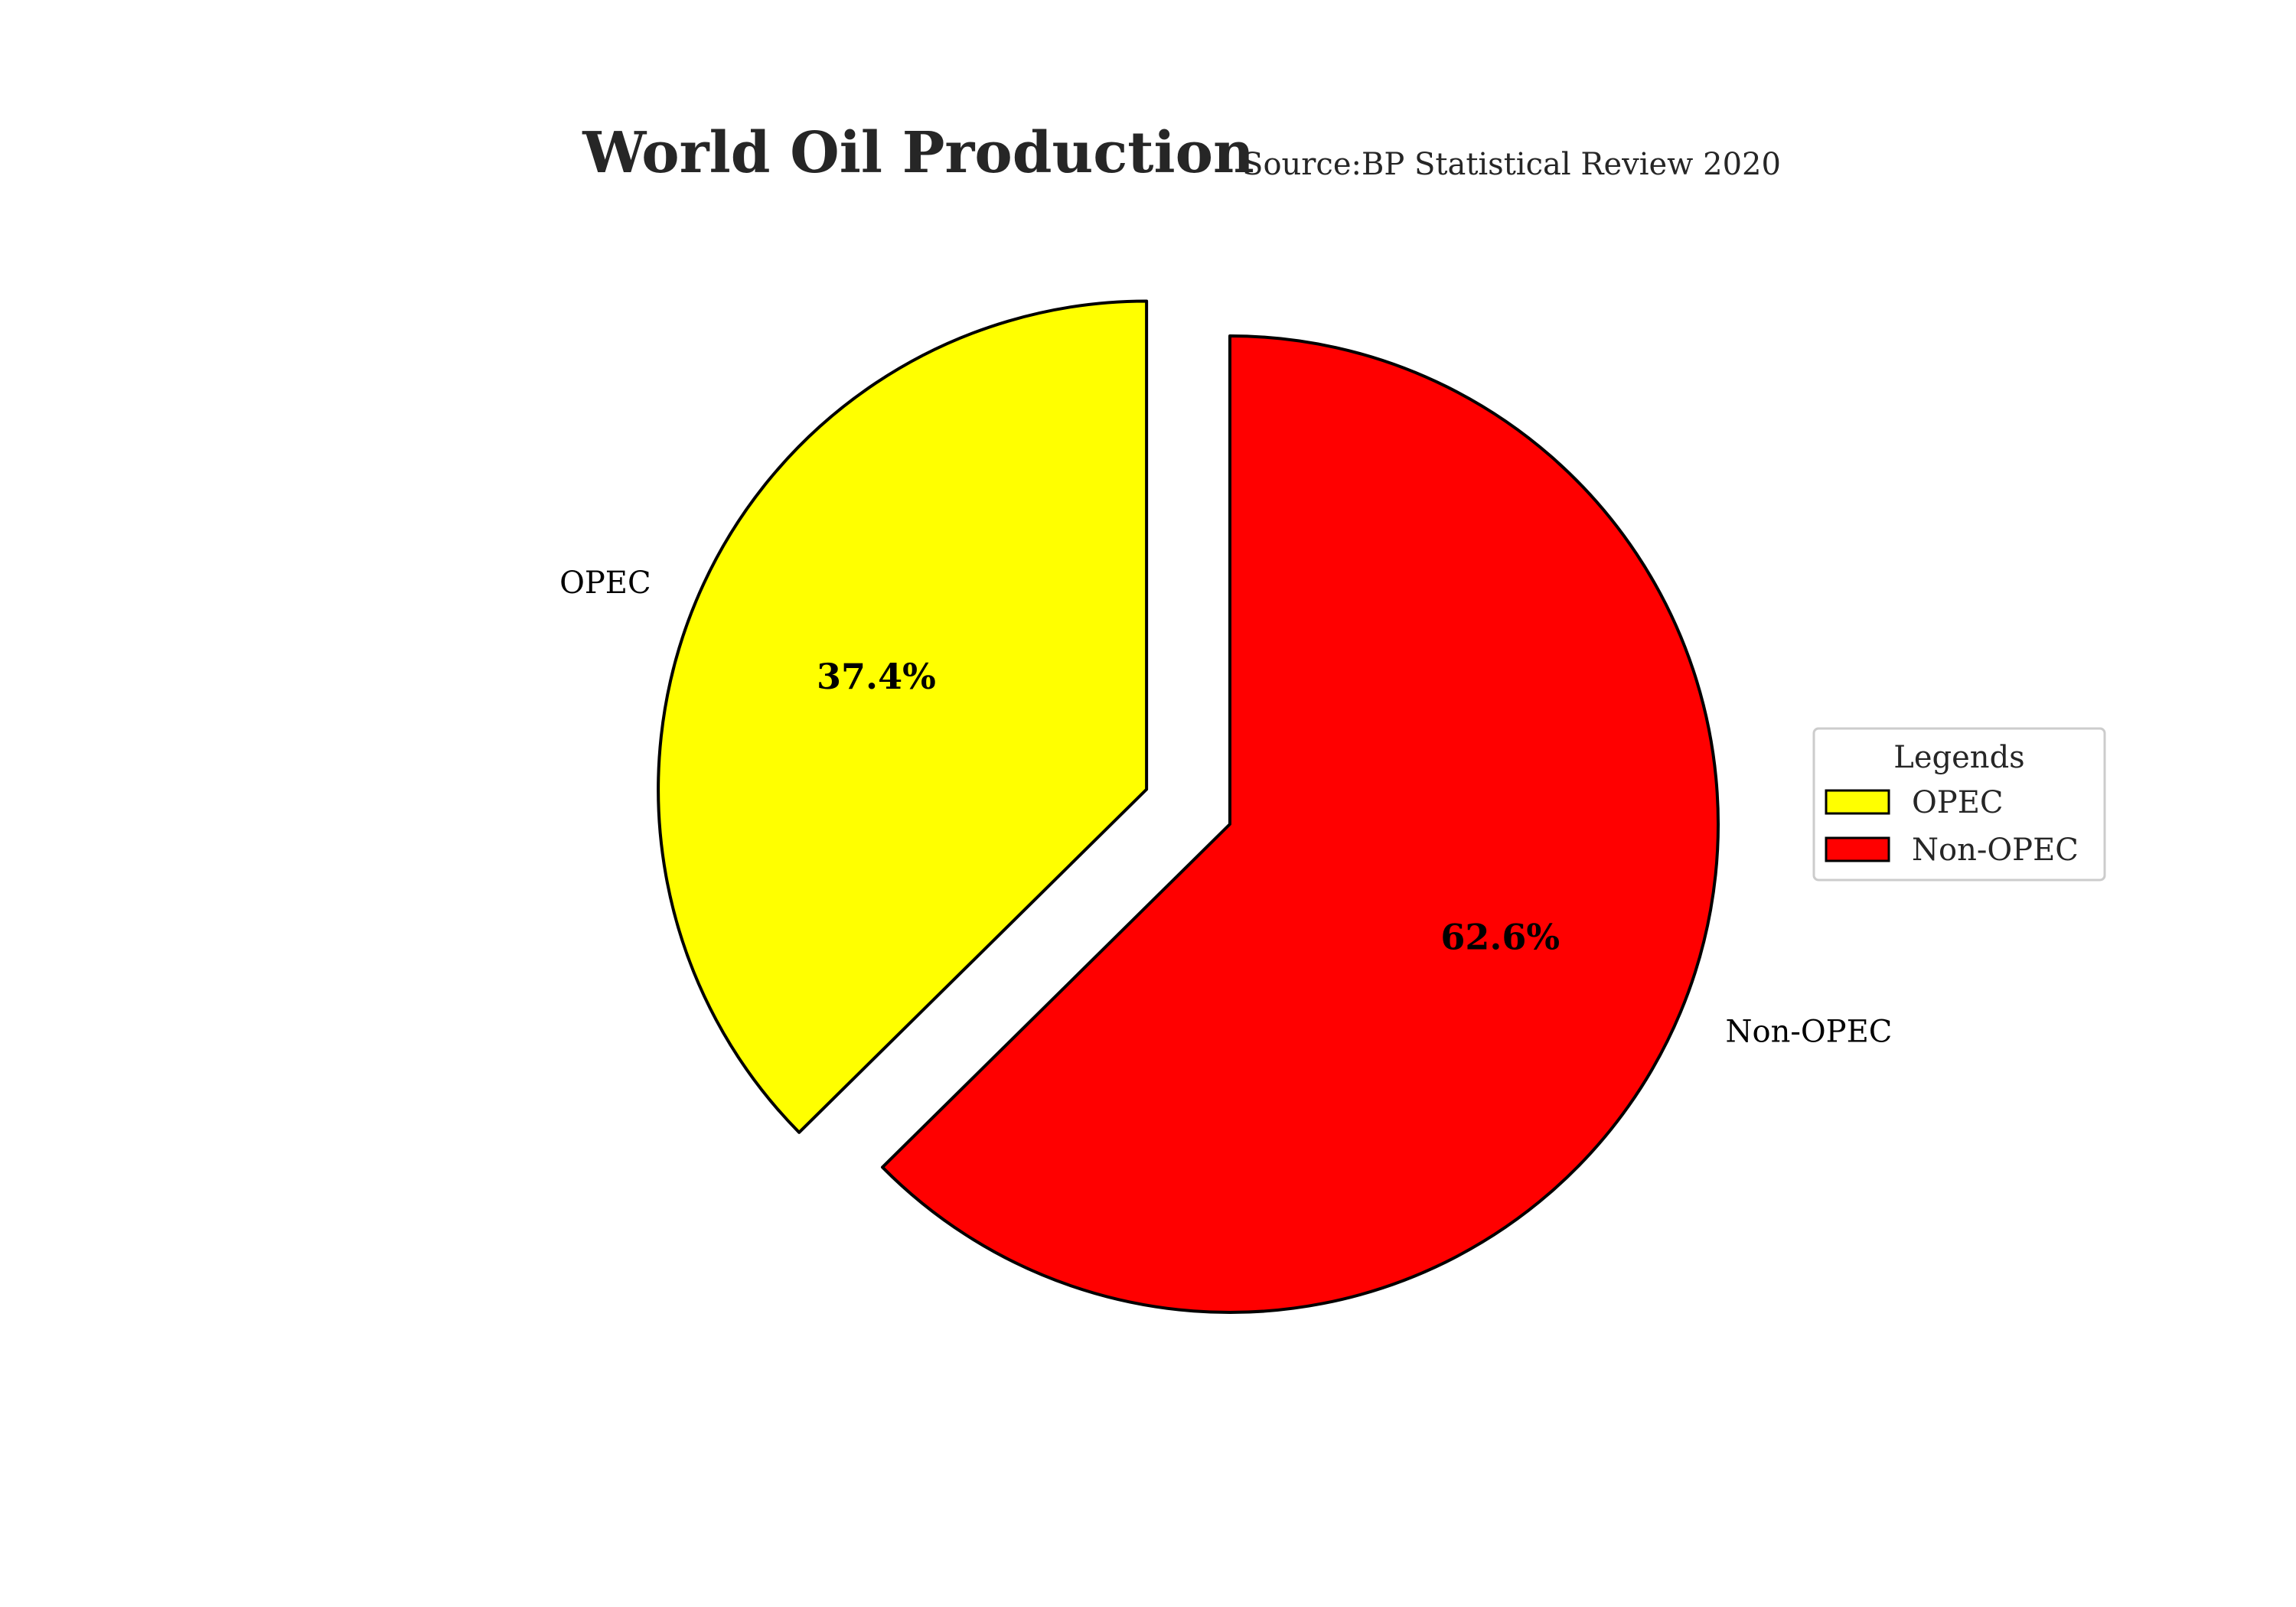 The width and height of the screenshot is (2296, 1607). I want to click on chart-title: World Oil Production, so click(918, 153).